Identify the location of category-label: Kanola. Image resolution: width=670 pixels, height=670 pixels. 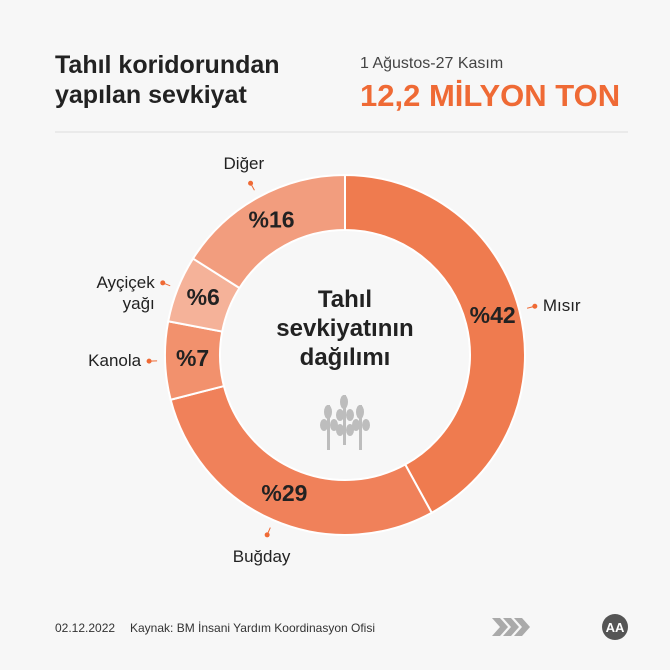
(115, 361).